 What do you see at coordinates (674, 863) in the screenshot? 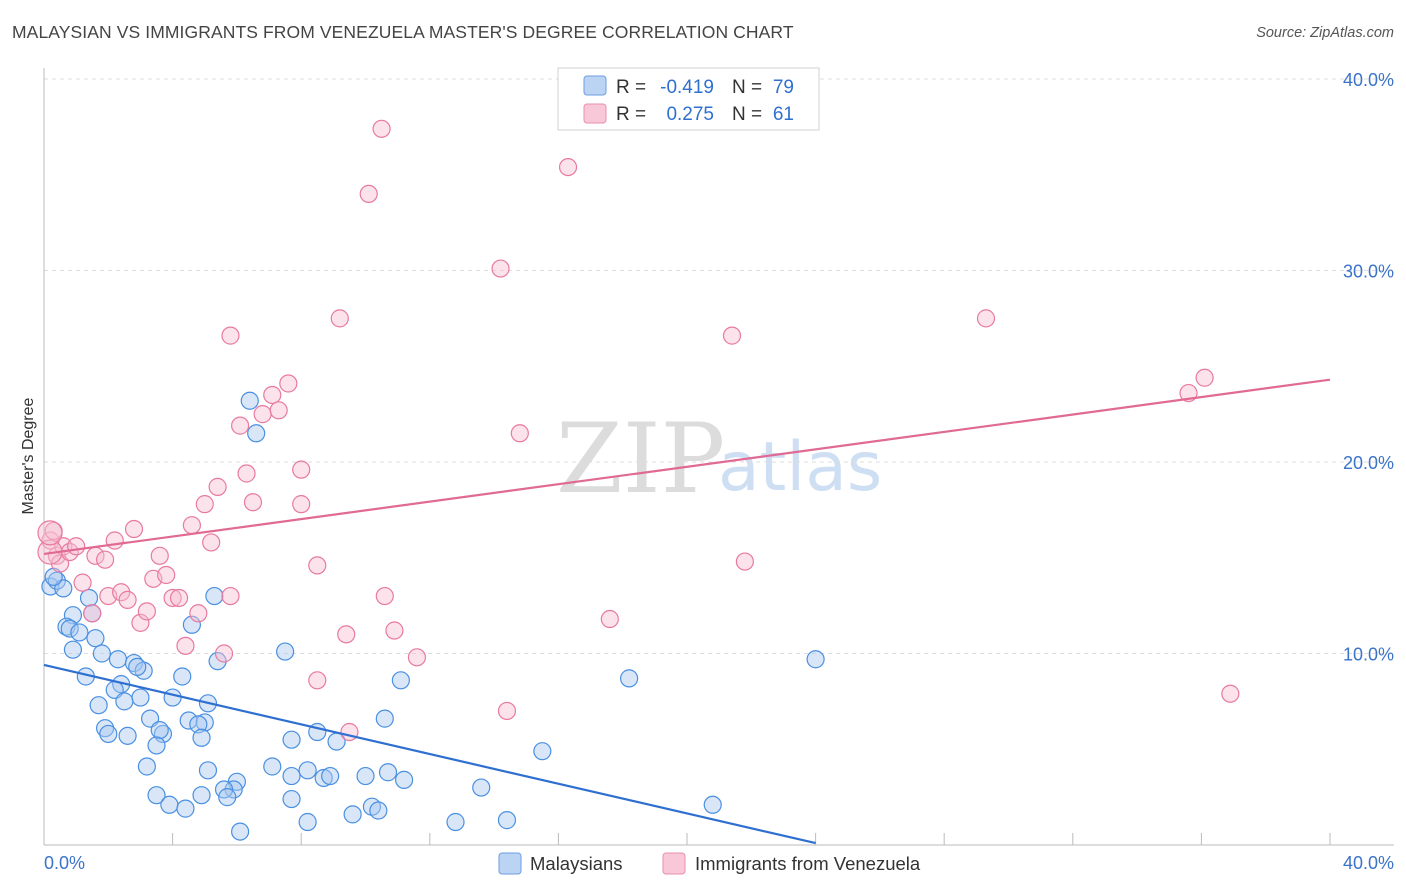
I see `series-legend-swatch-venezuela` at bounding box center [674, 863].